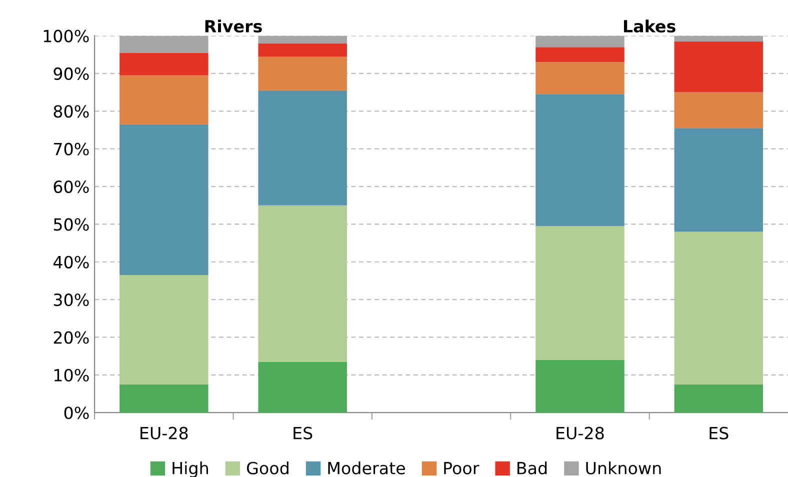 The height and width of the screenshot is (477, 788). What do you see at coordinates (71, 149) in the screenshot?
I see `y-tick-label: 70%` at bounding box center [71, 149].